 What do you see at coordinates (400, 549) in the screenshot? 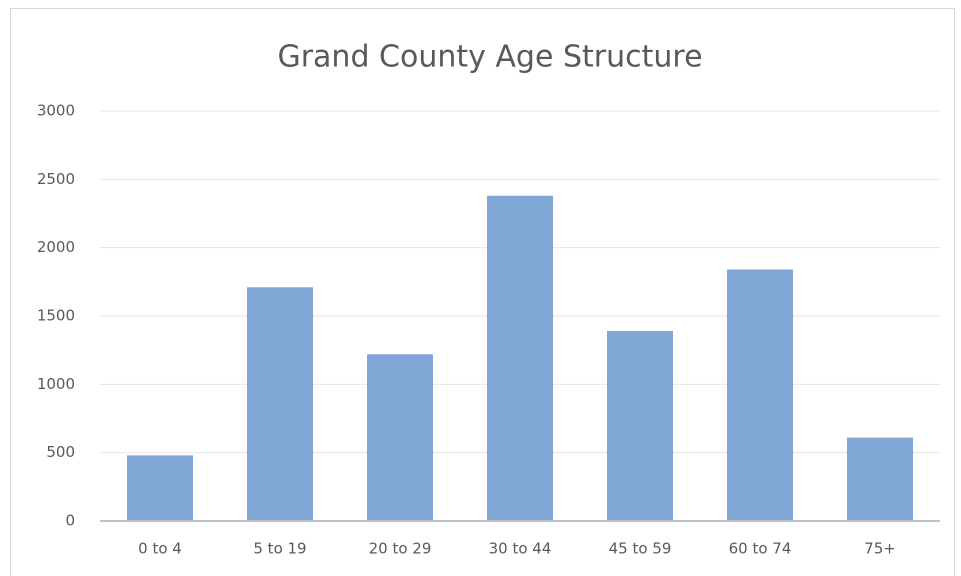
I see `x-tick-label: 20 to 29` at bounding box center [400, 549].